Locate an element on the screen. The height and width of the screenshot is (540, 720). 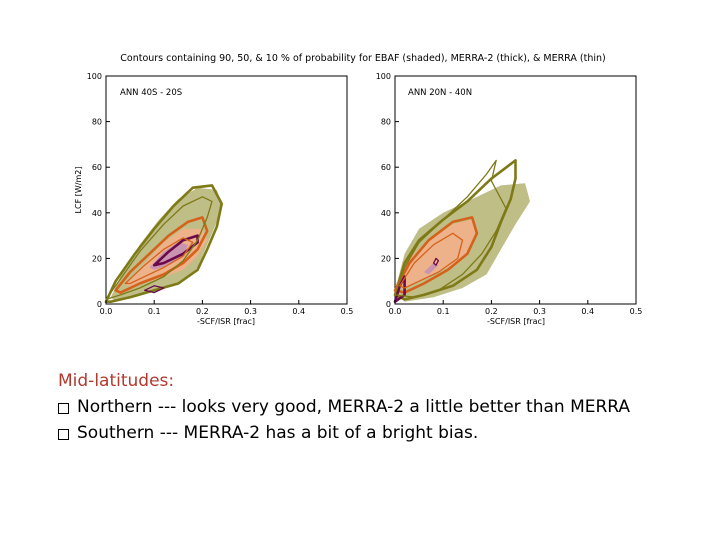
caption-heading: Mid-latitudes: is located at coordinates (116, 381).